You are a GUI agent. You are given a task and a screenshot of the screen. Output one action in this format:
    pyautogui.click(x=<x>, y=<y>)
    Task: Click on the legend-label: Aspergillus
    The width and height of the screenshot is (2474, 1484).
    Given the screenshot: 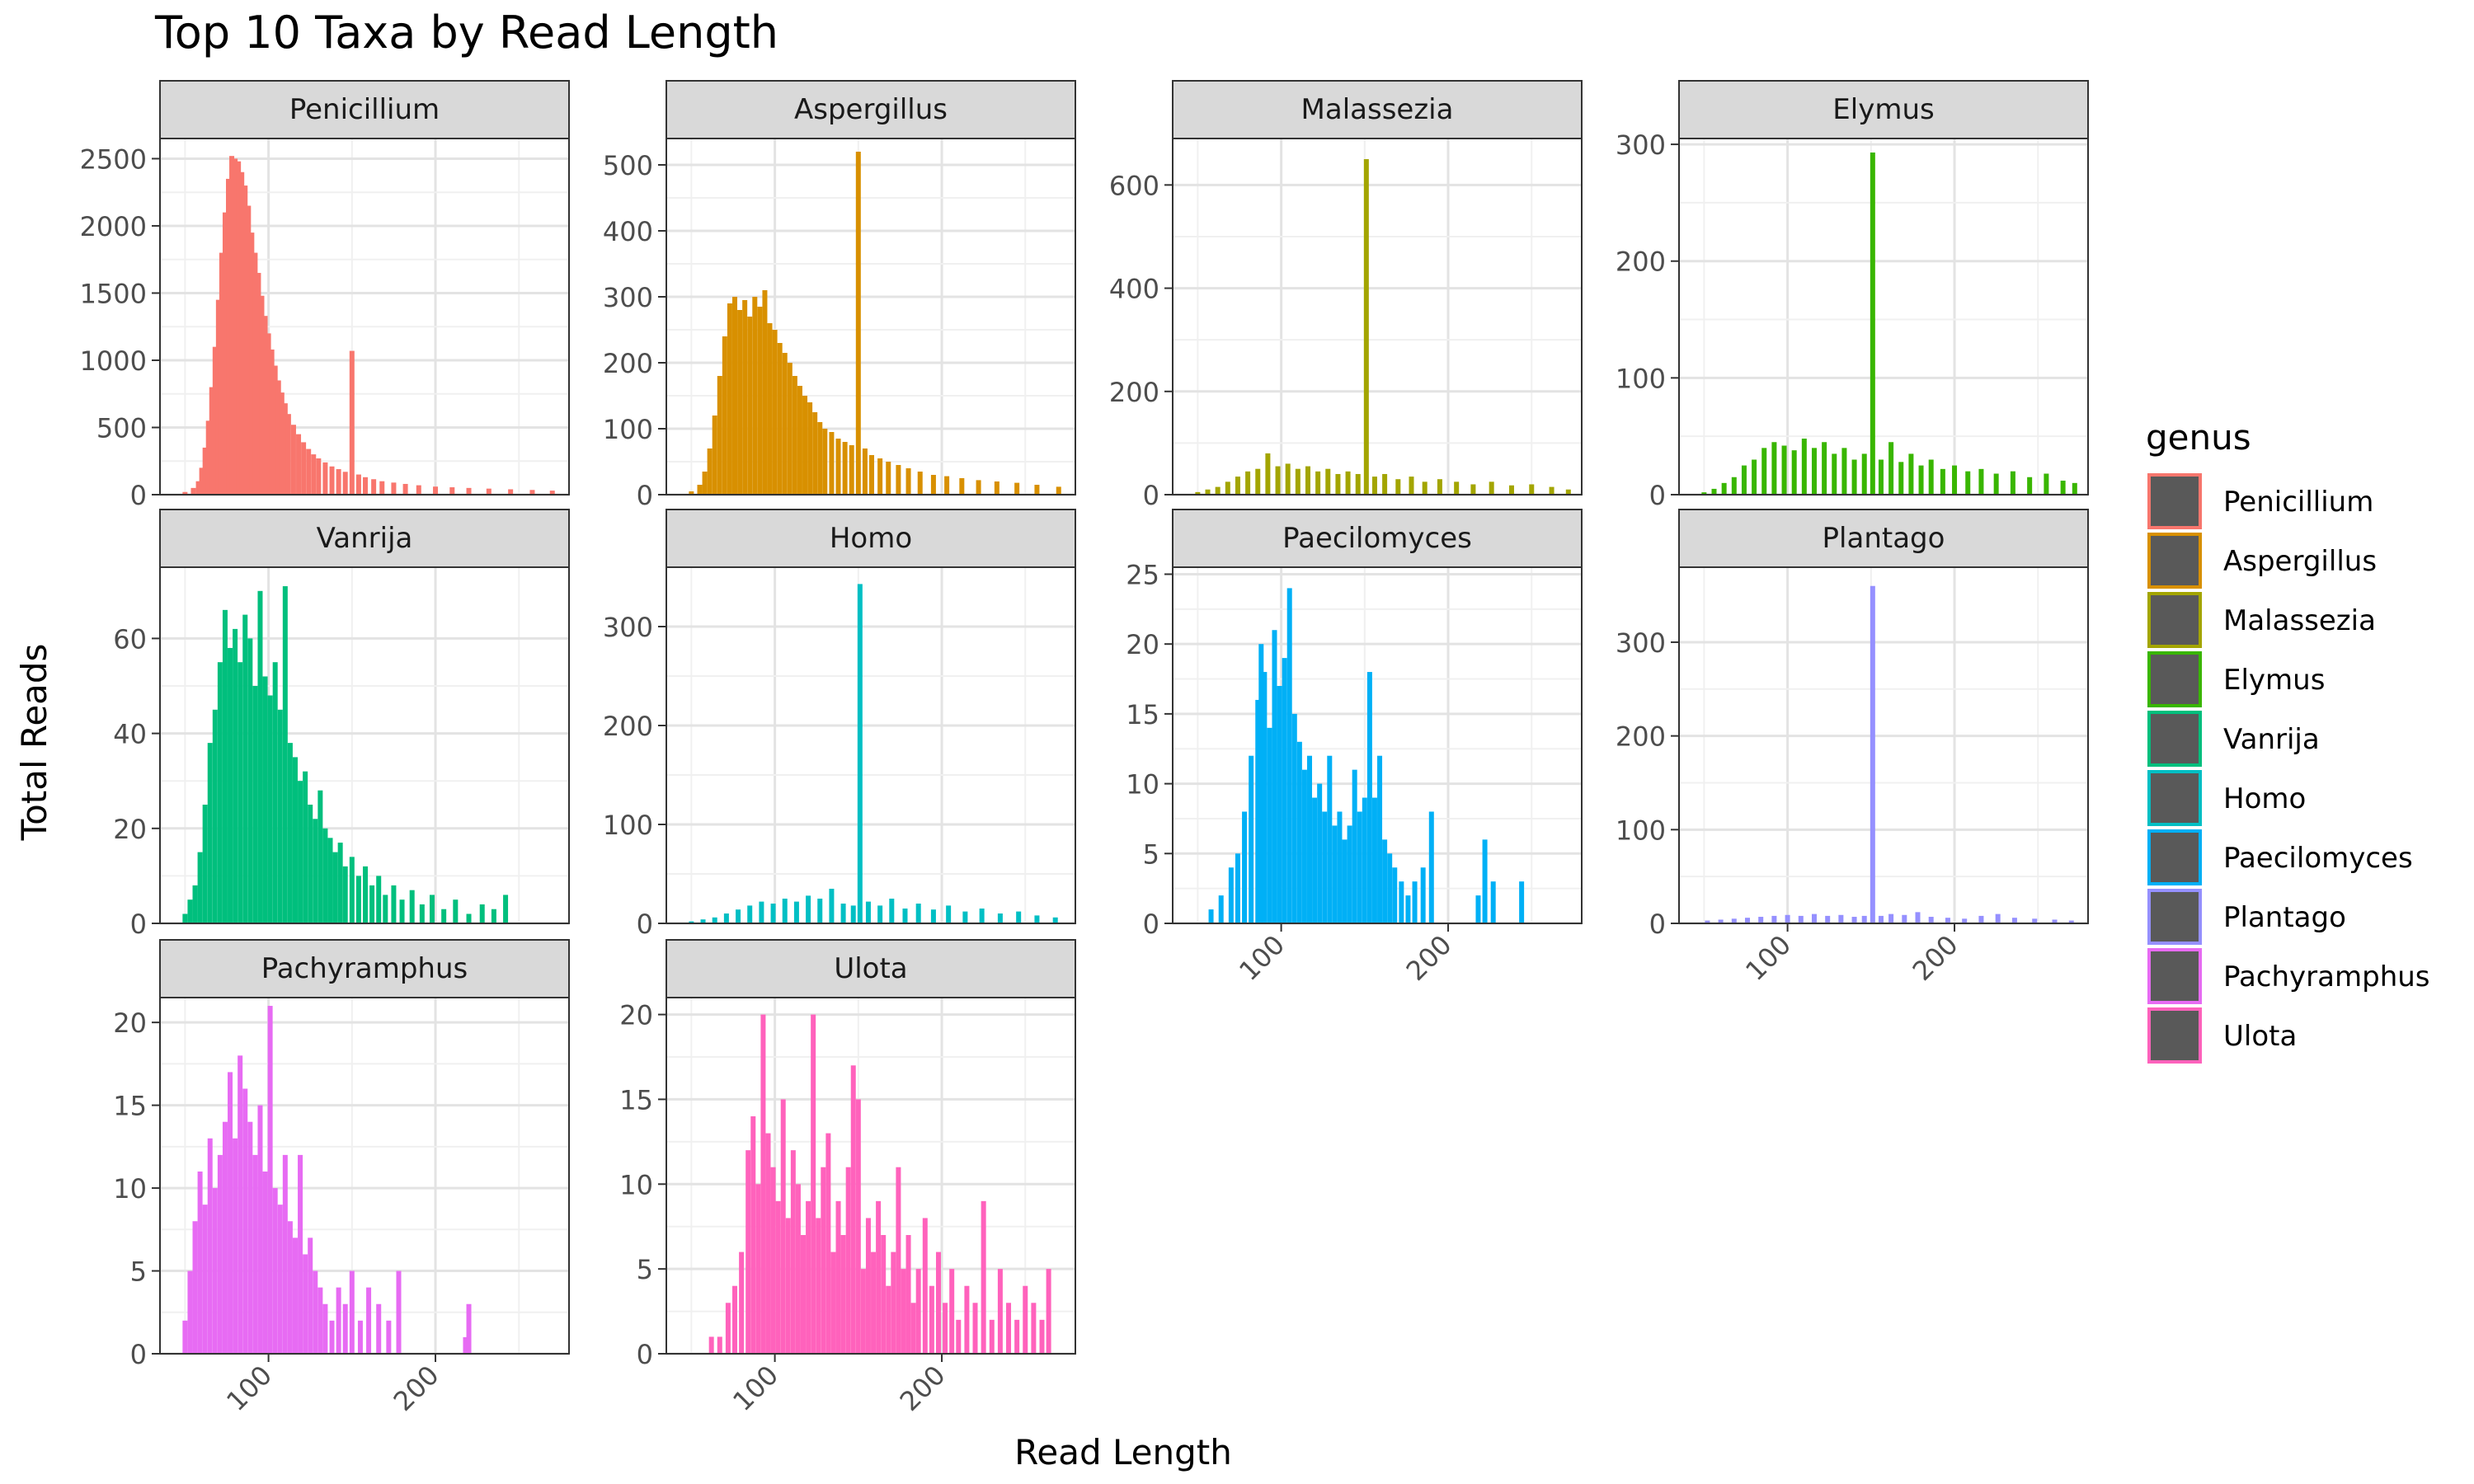 What is the action you would take?
    pyautogui.click(x=2300, y=561)
    